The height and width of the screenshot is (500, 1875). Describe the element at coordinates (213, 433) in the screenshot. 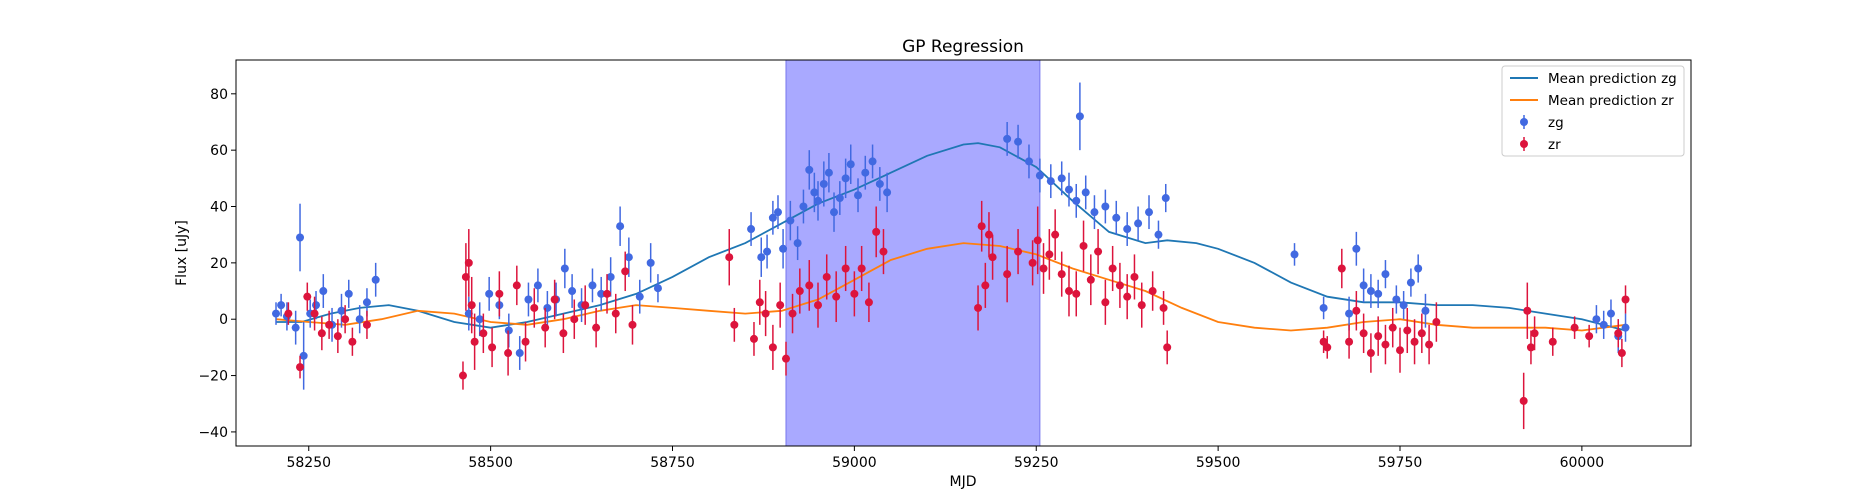

I see `y-tick-label: −40` at that location.